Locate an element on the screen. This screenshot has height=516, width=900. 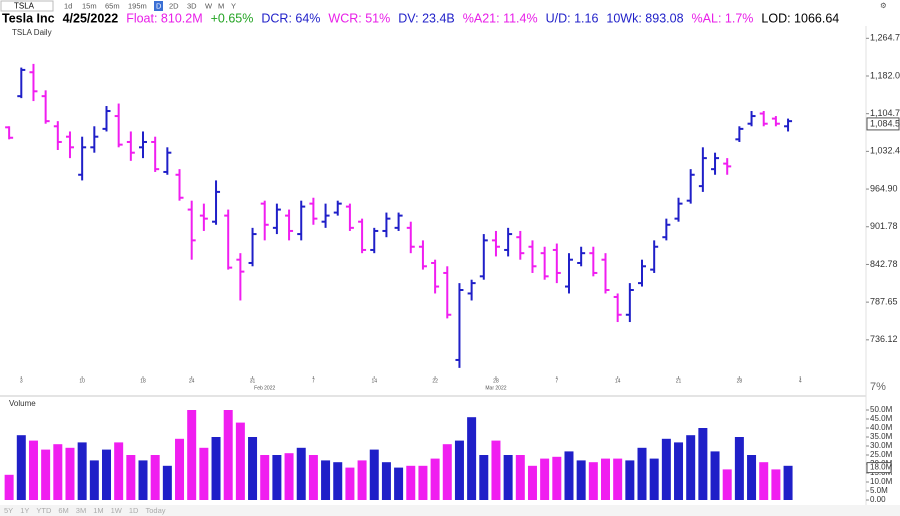
interval-button: 195m is located at coordinates (137, 5).